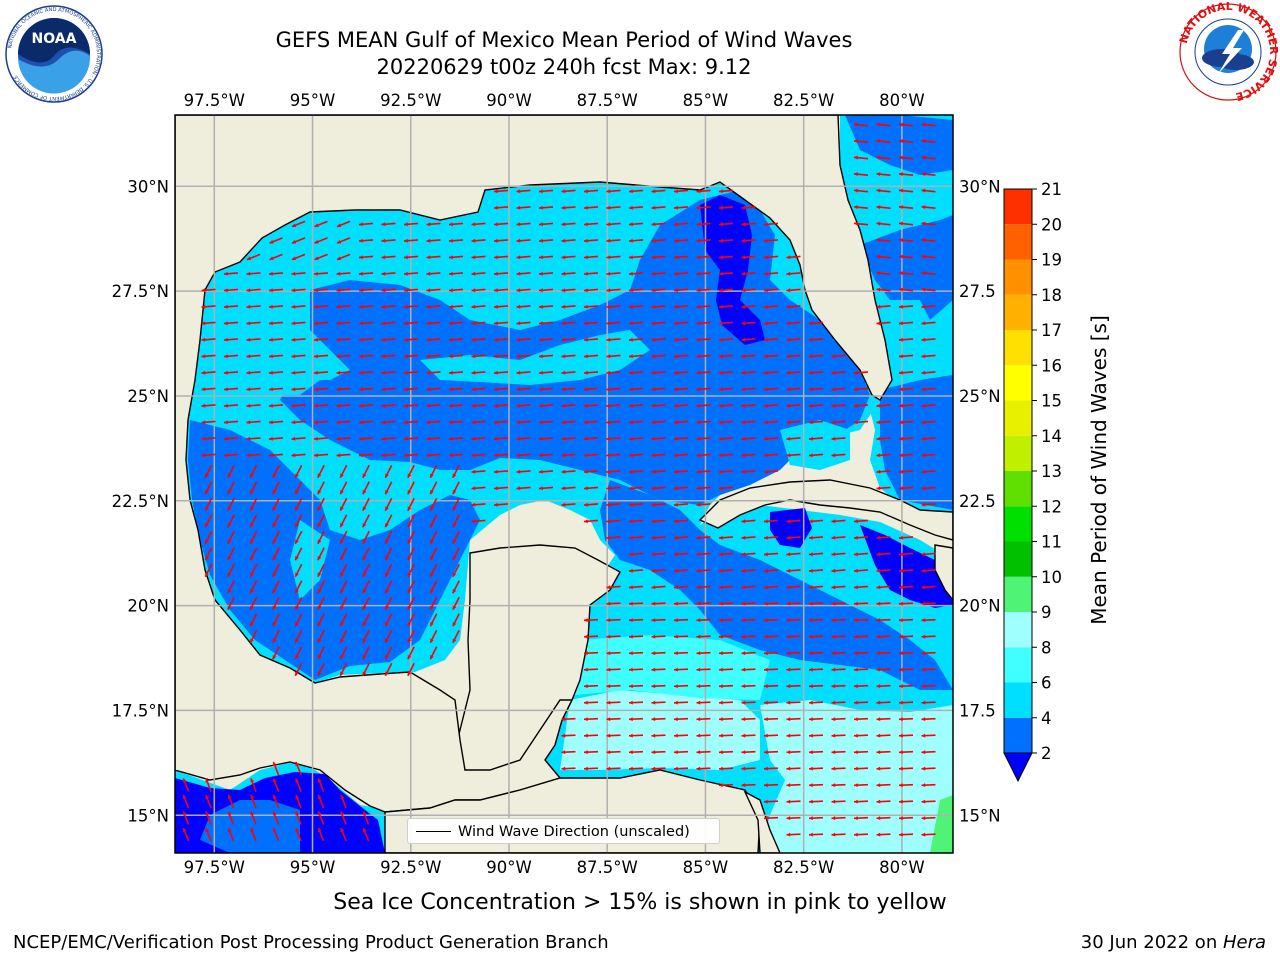 The height and width of the screenshot is (960, 1280). I want to click on lon-tick-label: 95°W, so click(313, 867).